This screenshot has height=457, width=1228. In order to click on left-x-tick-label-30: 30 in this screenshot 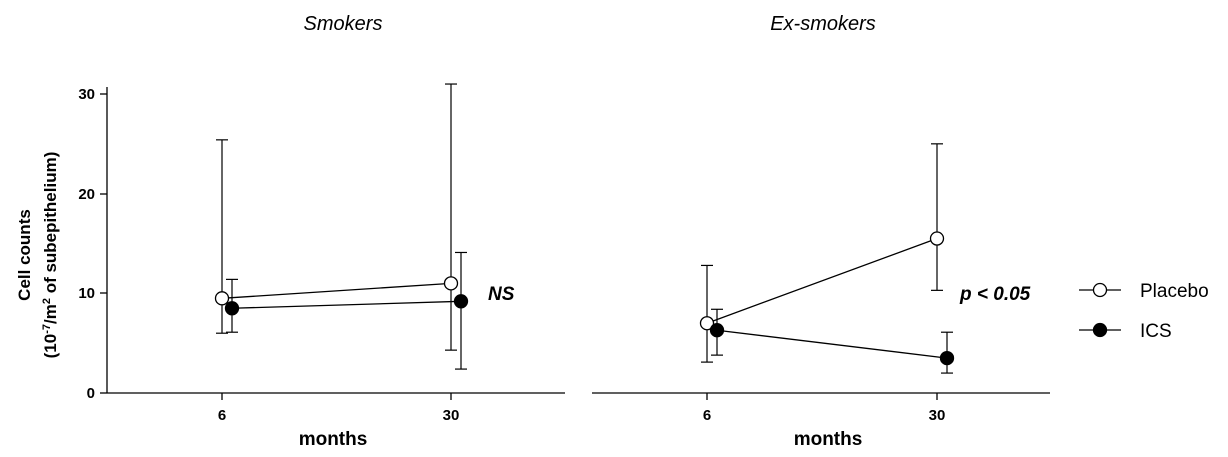, I will do `click(451, 415)`.